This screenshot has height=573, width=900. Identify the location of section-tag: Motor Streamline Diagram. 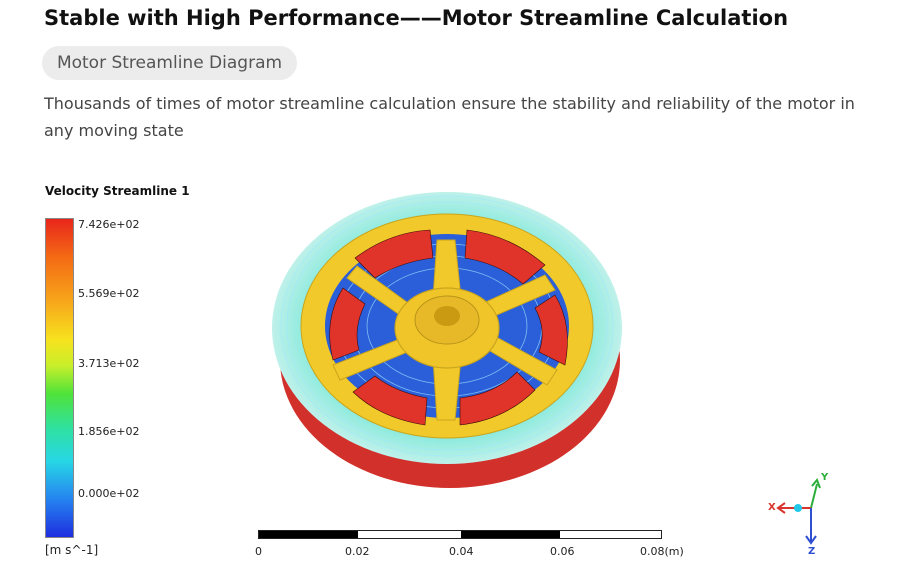
(169, 63).